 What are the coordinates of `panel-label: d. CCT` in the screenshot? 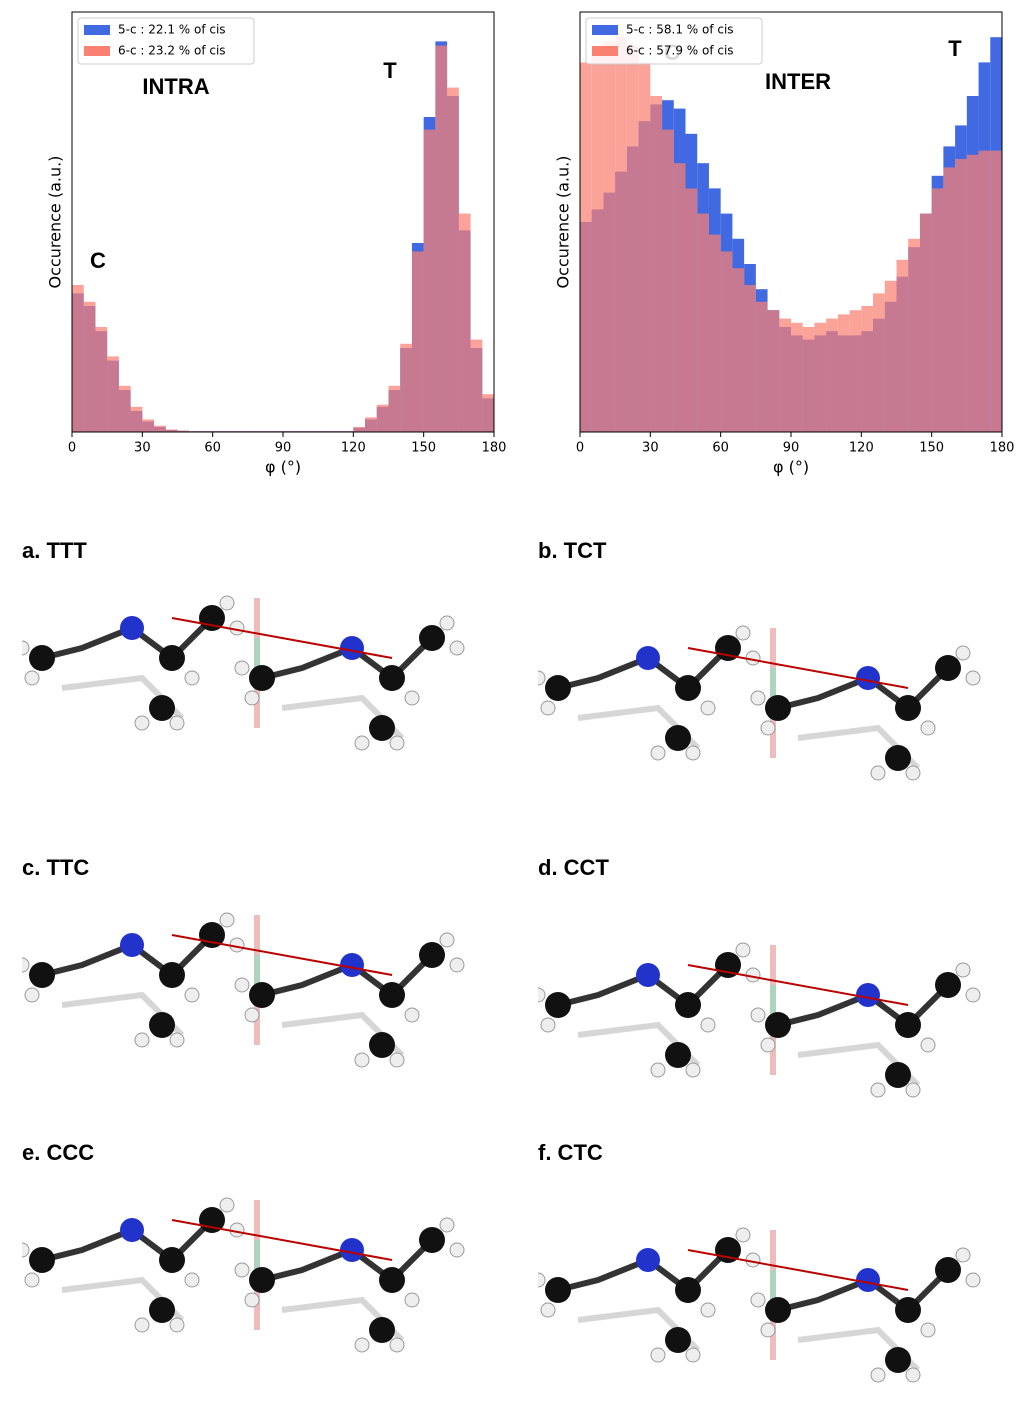 It's located at (573, 867).